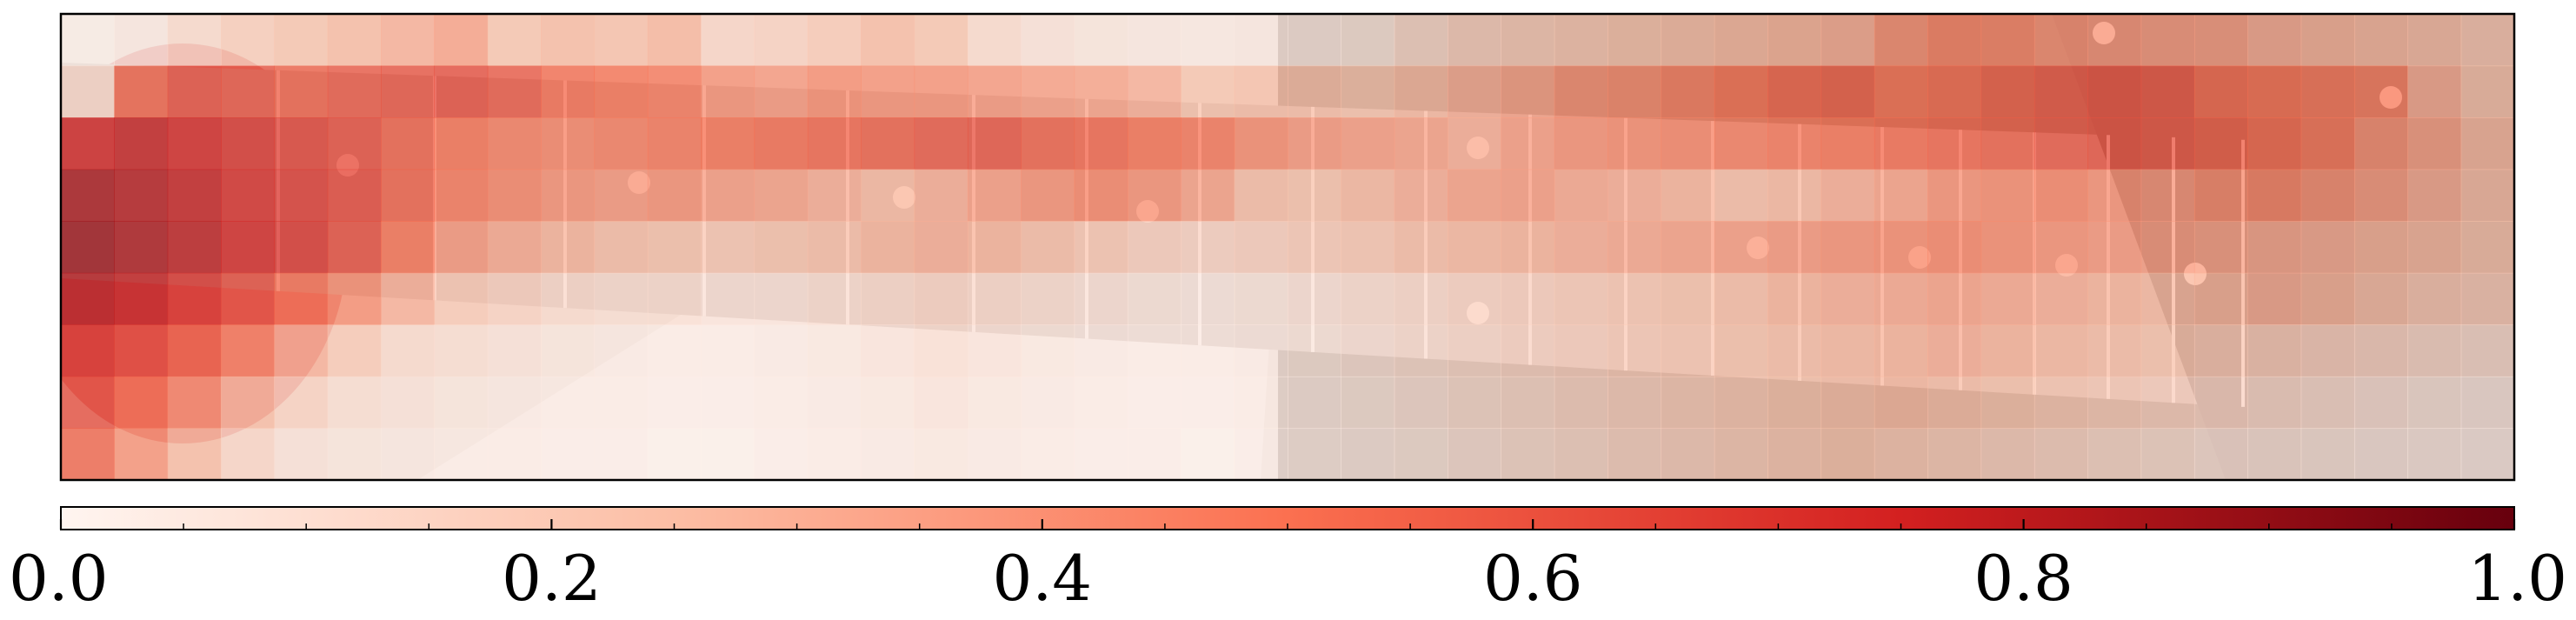  I want to click on colorbar-tick-label: 0.0, so click(59, 578).